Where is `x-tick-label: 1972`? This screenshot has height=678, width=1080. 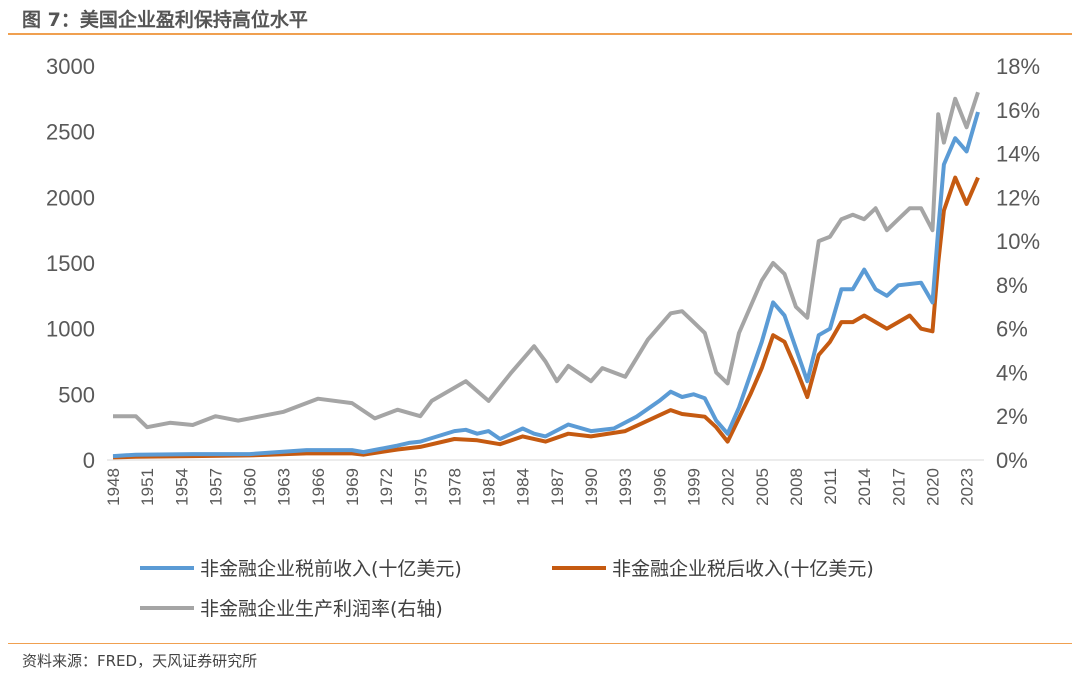
x-tick-label: 1972 is located at coordinates (386, 487).